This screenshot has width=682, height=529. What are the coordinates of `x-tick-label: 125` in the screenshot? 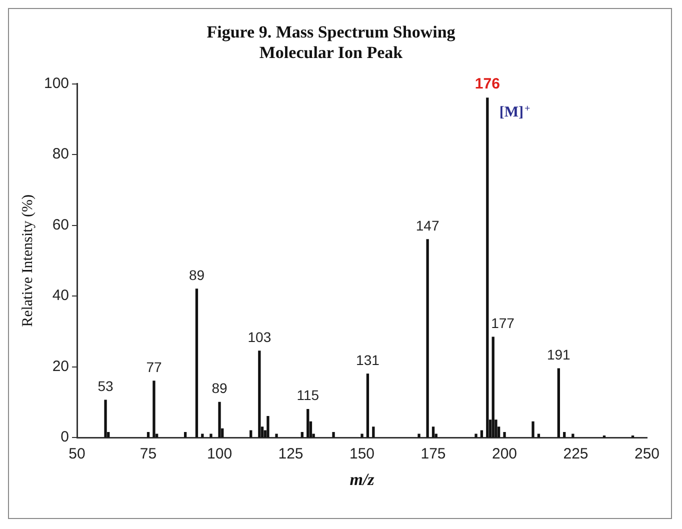 It's located at (291, 454).